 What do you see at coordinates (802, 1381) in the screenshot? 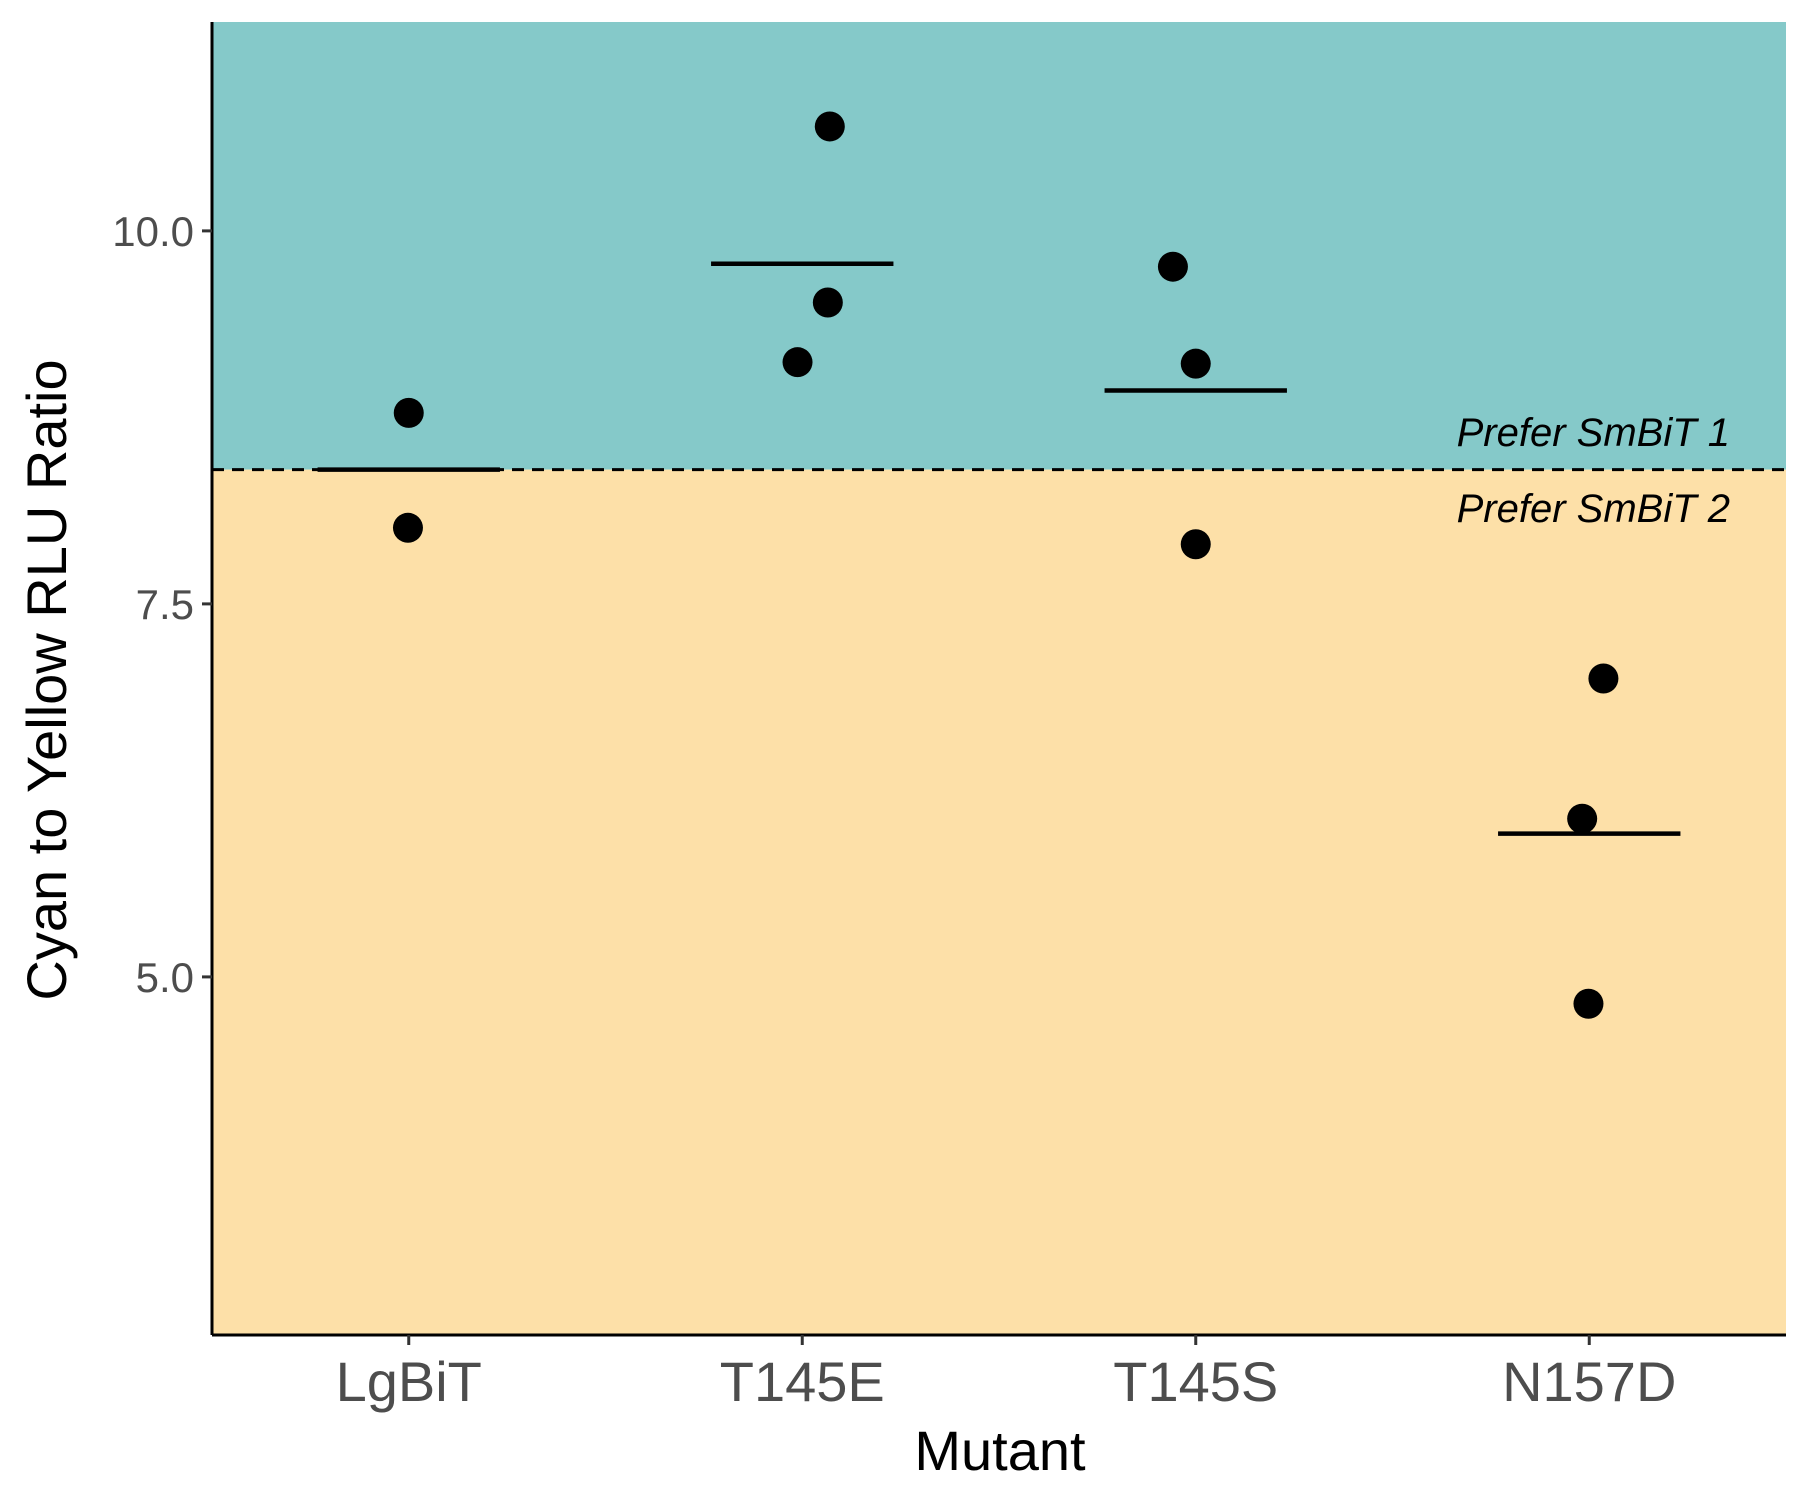
I see `x-tick-label-T145E: T145E` at bounding box center [802, 1381].